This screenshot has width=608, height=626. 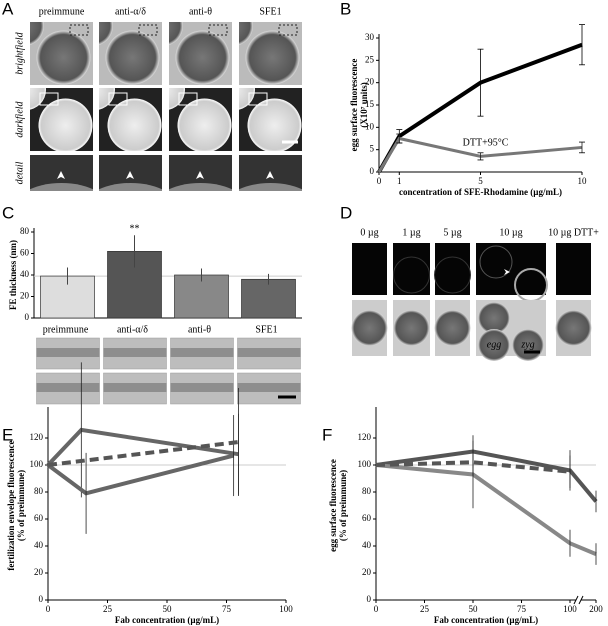 I want to click on y-tick-label: 120, so click(x=37, y=437).